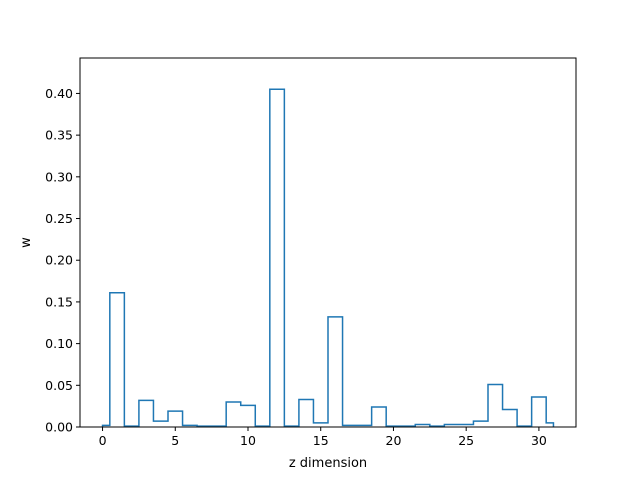  What do you see at coordinates (539, 440) in the screenshot?
I see `x-tick-label: 30` at bounding box center [539, 440].